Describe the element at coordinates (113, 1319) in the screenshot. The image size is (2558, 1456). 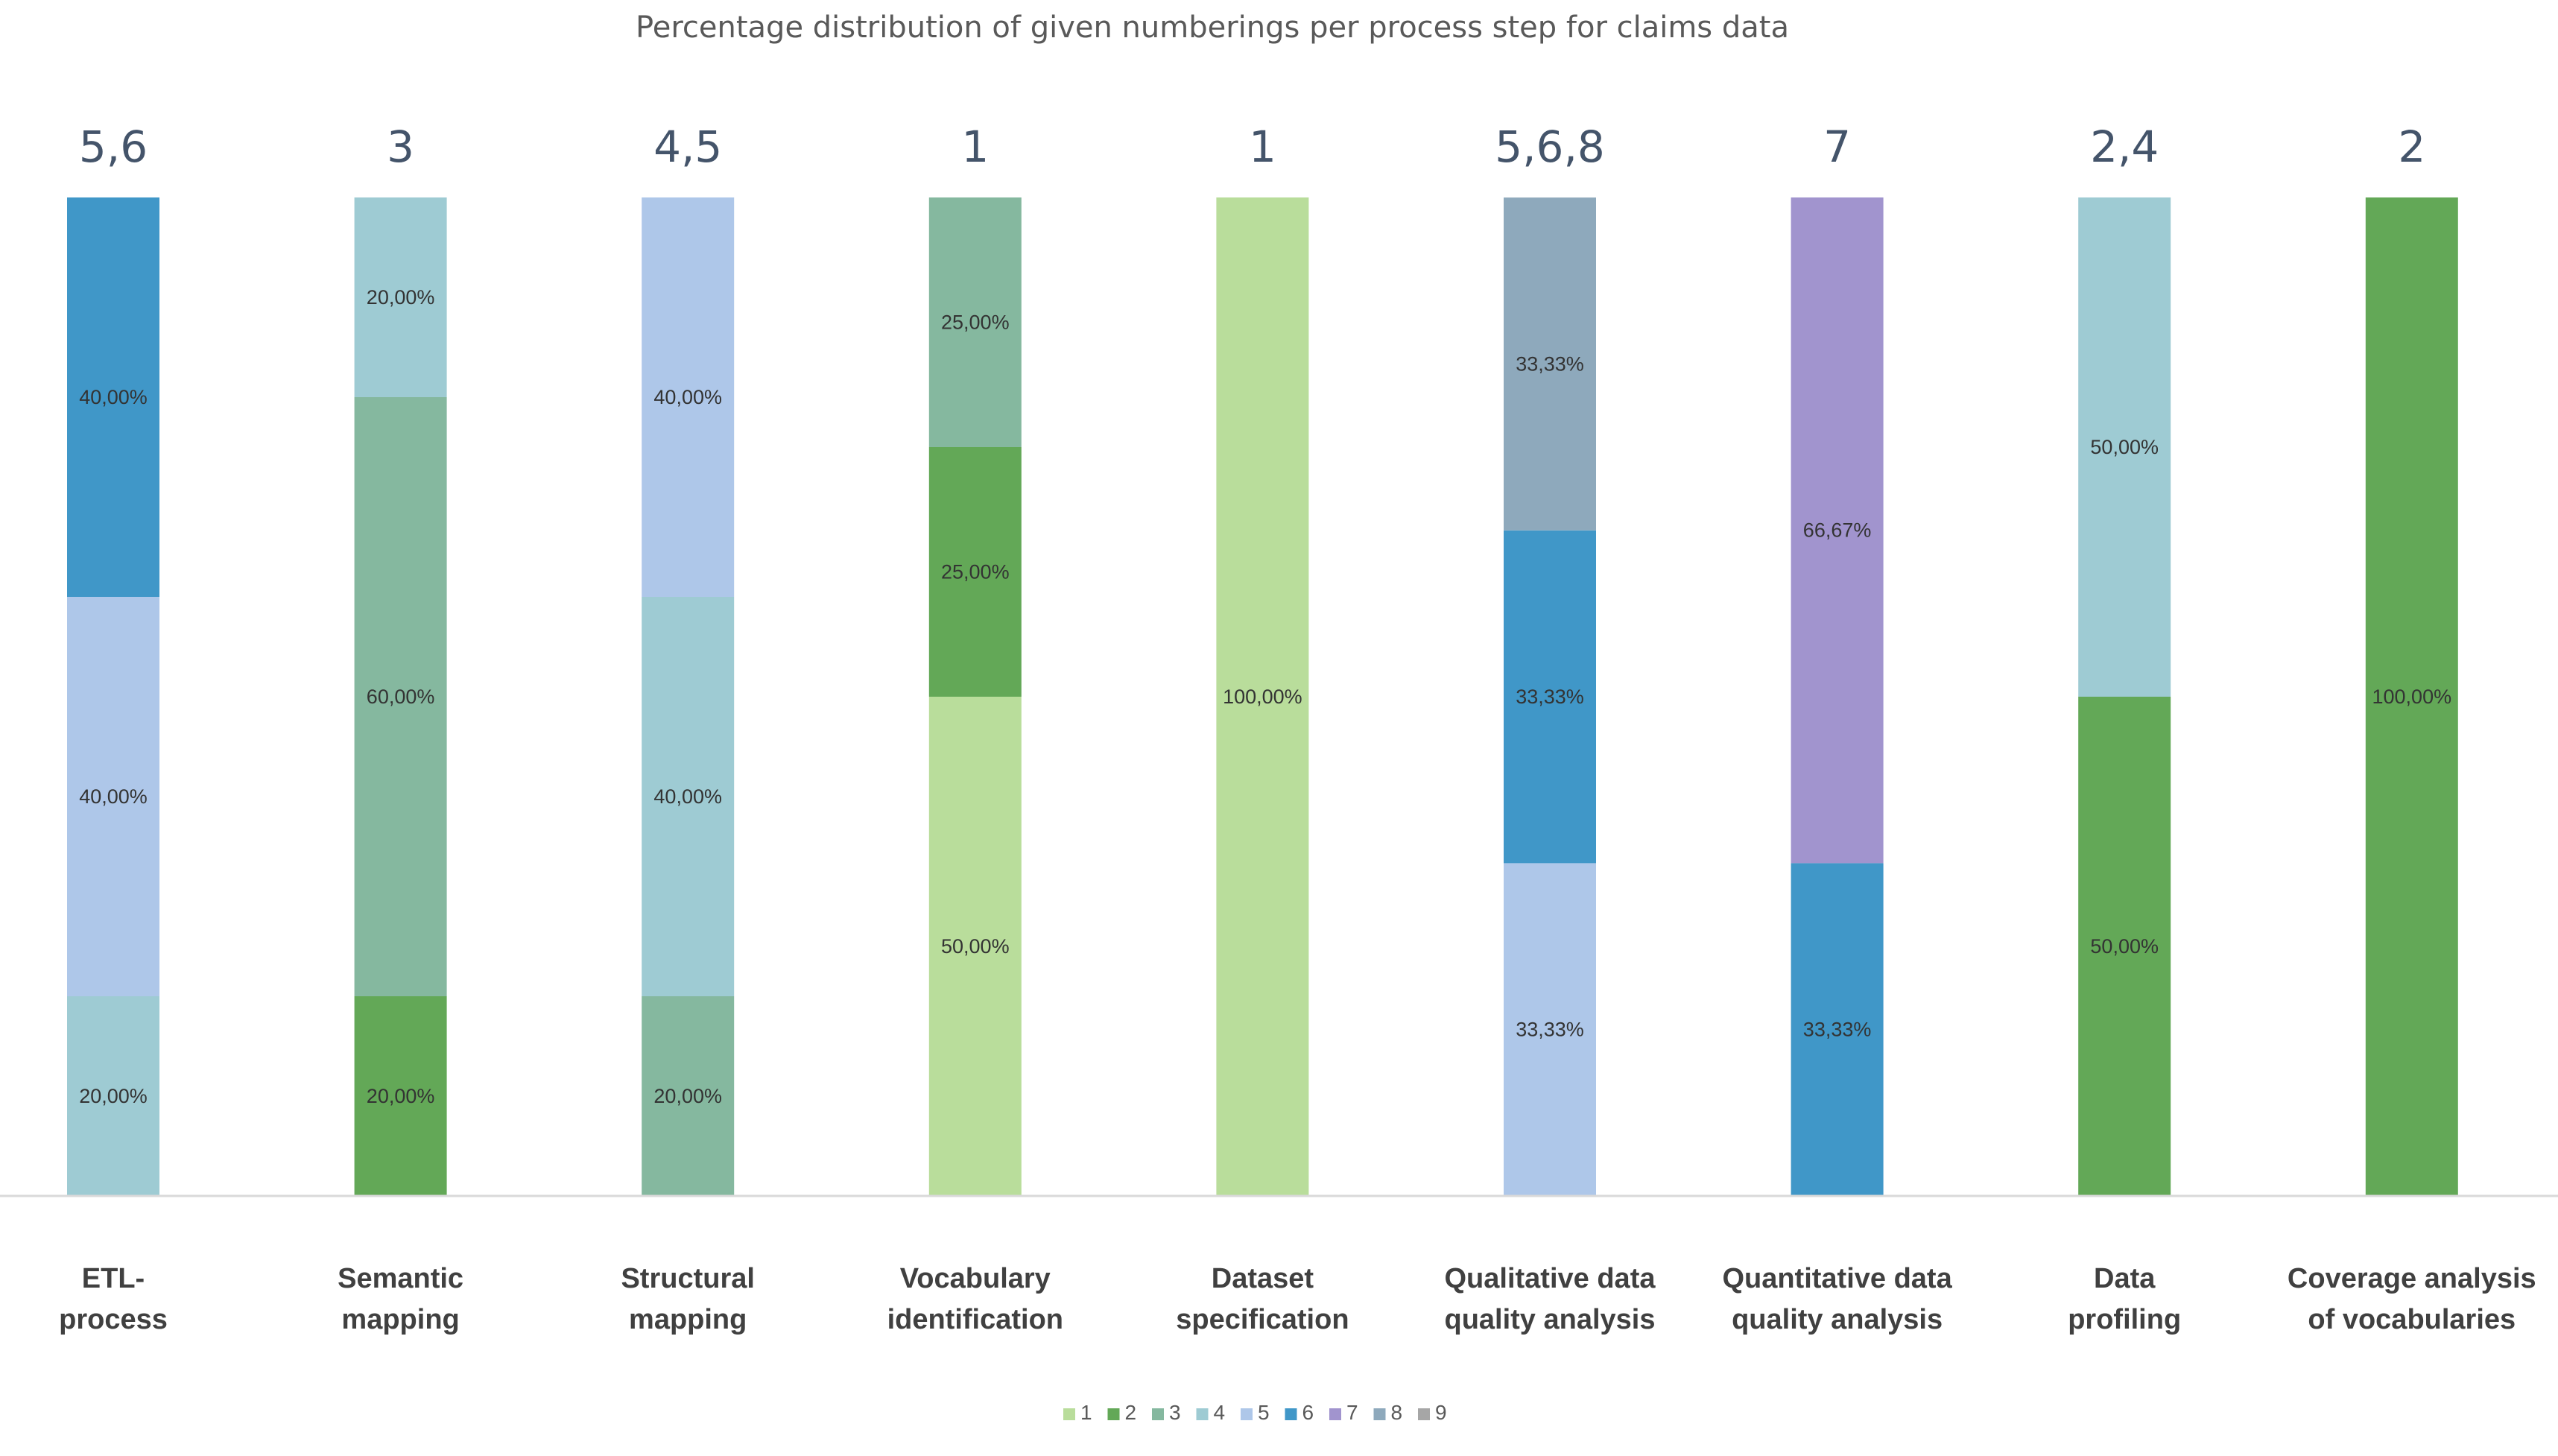
I see `category-label-cat-1-line-2: process` at that location.